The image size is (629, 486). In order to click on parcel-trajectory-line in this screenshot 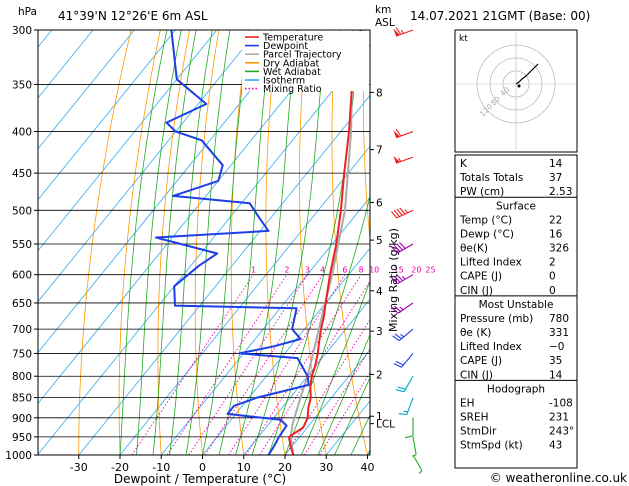, I will do `click(321, 242)`.